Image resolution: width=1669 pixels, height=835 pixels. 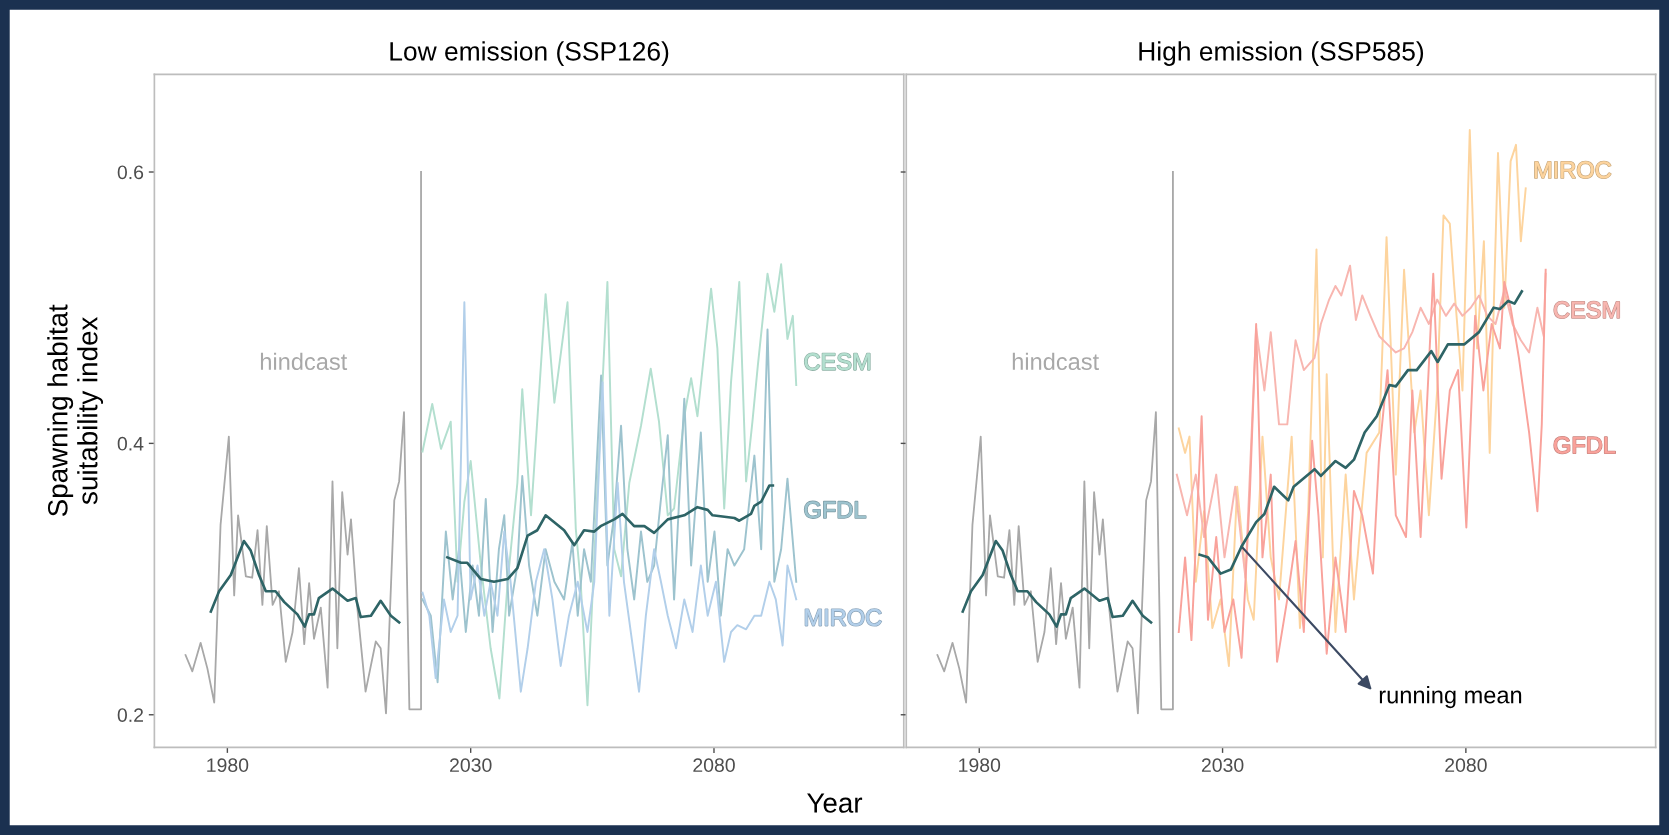 What do you see at coordinates (130, 172) in the screenshot?
I see `y-tick-label: 0.6` at bounding box center [130, 172].